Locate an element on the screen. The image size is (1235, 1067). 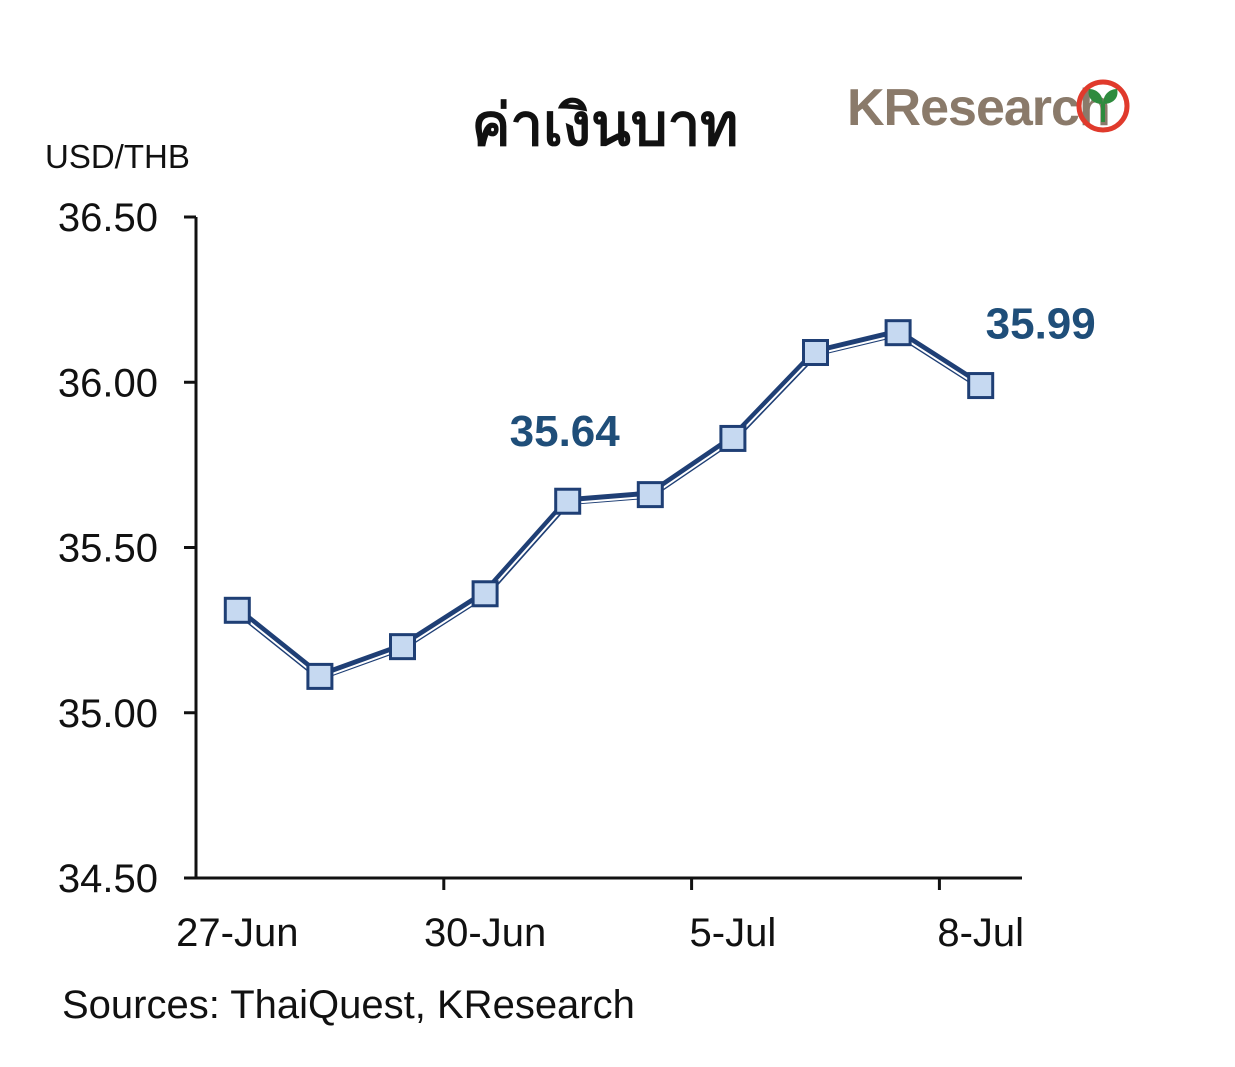
y-tick-label: 35.50 is located at coordinates (108, 549).